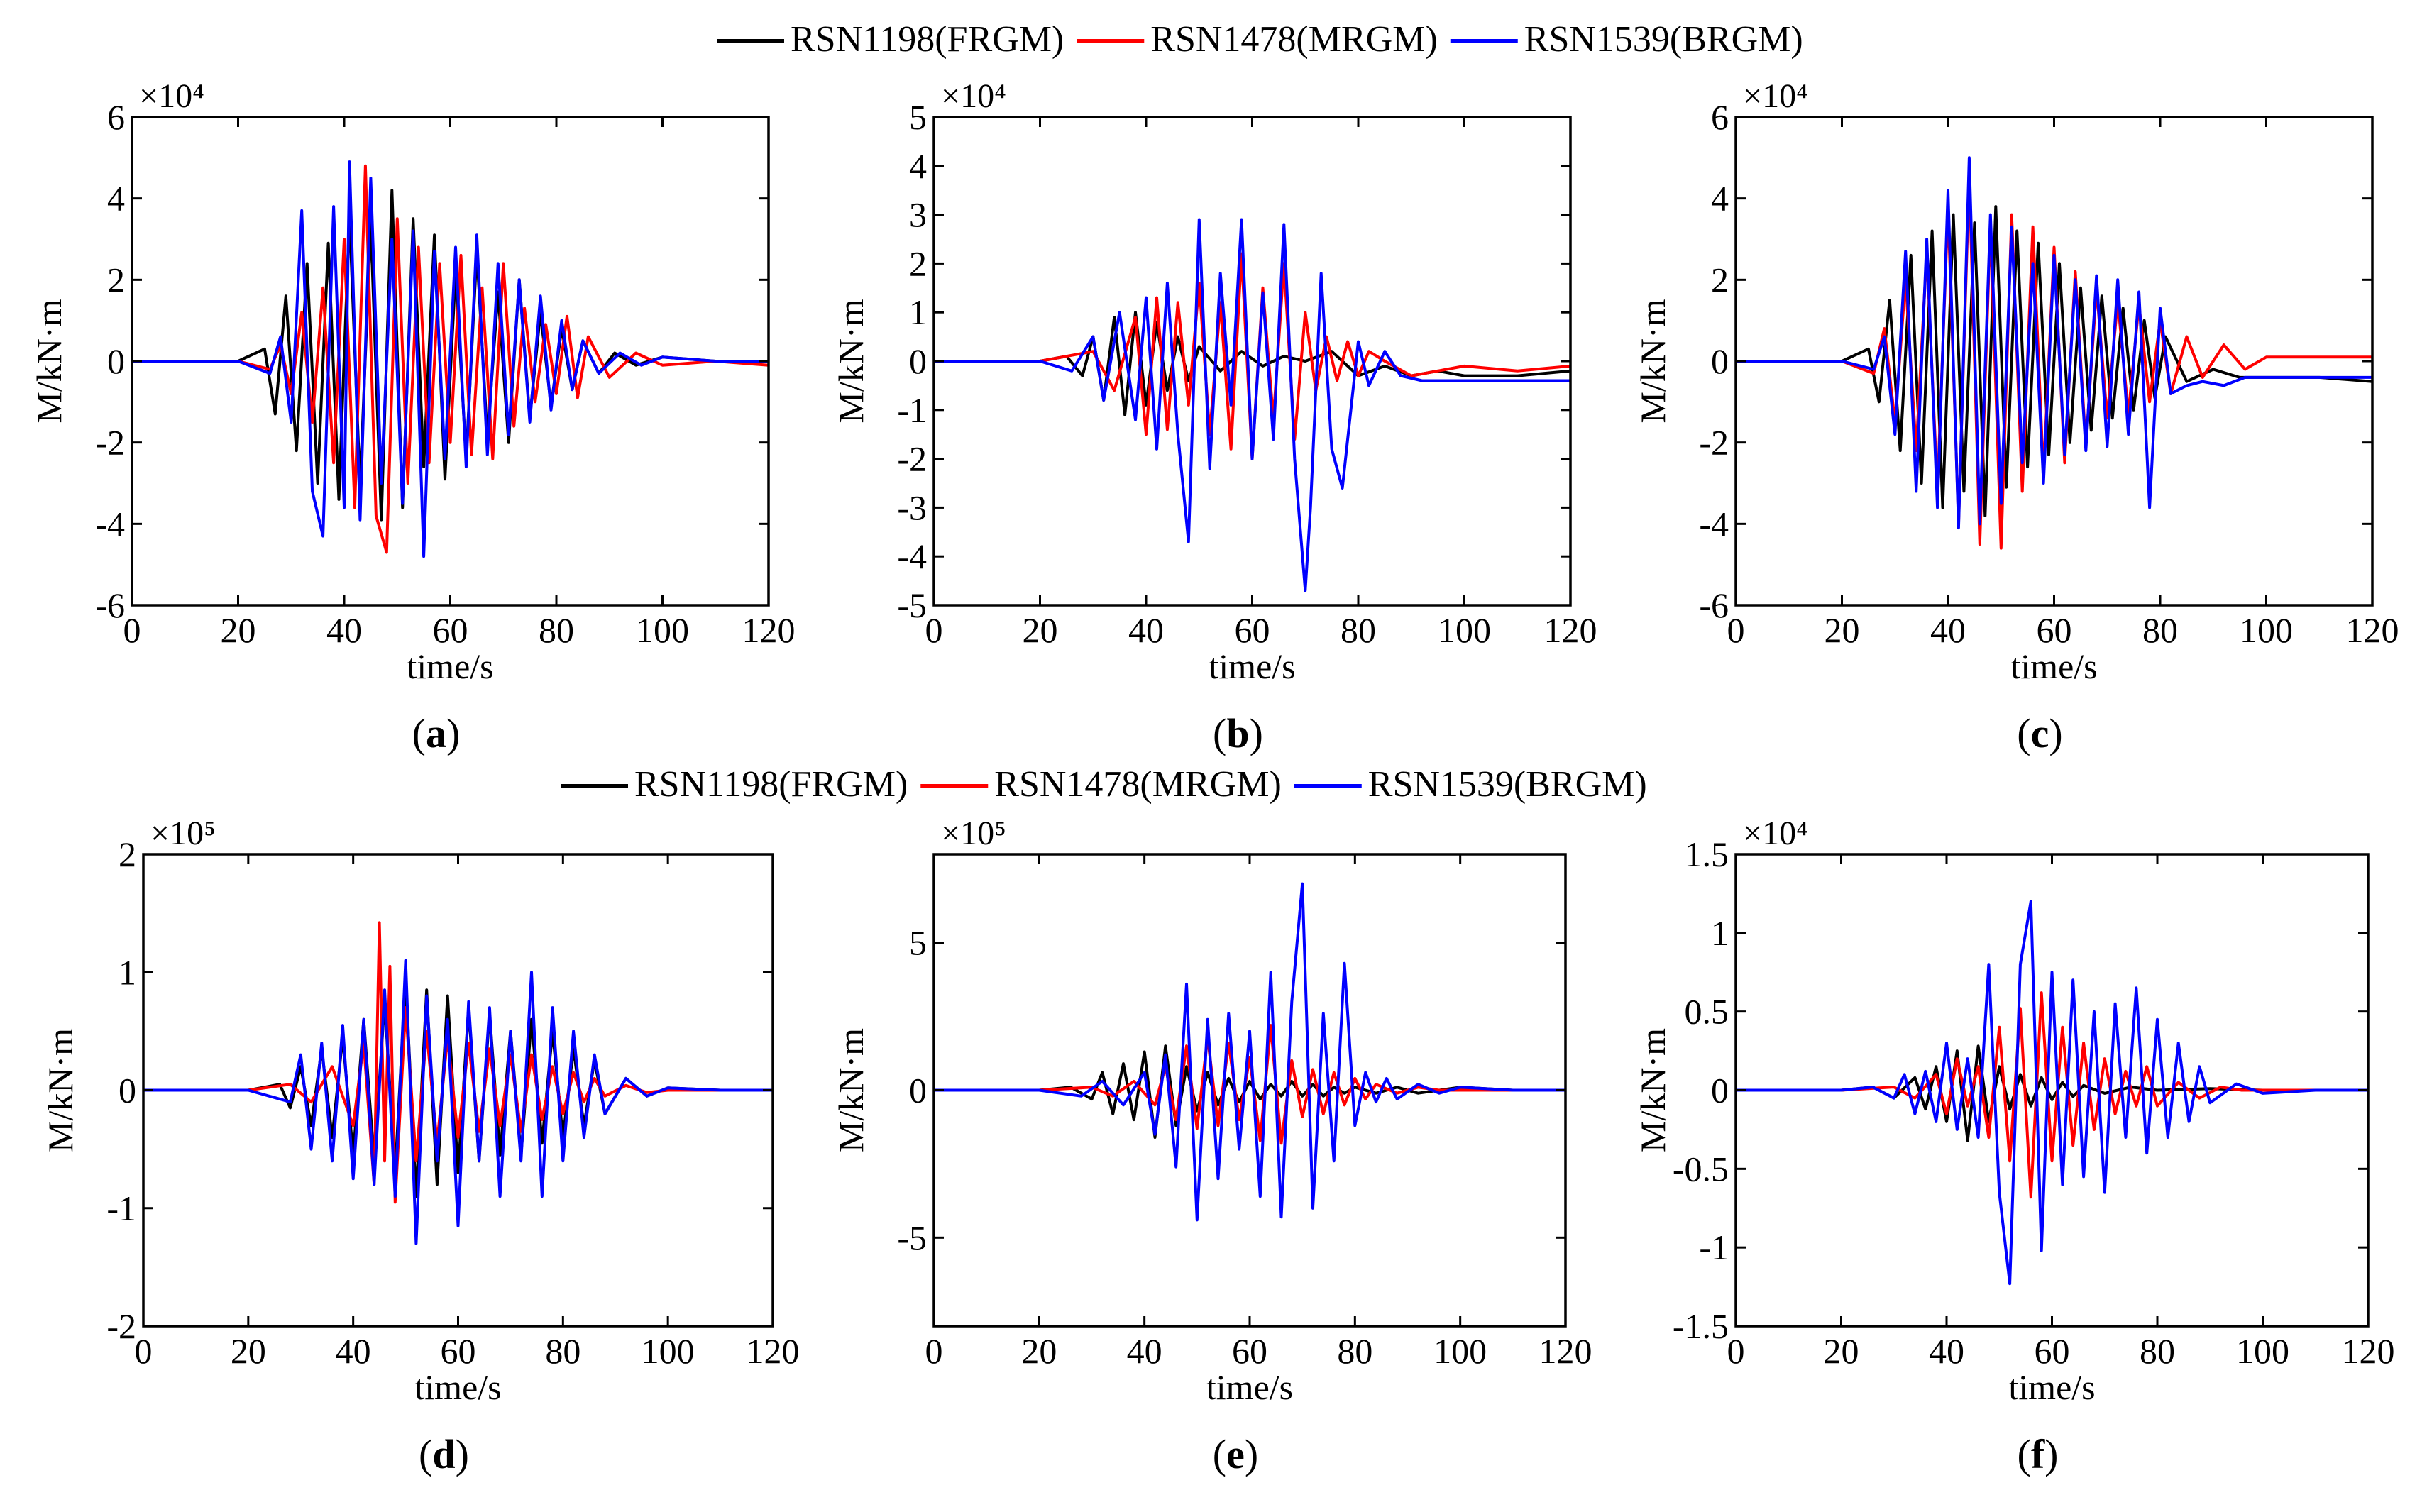  What do you see at coordinates (1701, 1326) in the screenshot?
I see `y-tick-label: -1.5` at bounding box center [1701, 1326].